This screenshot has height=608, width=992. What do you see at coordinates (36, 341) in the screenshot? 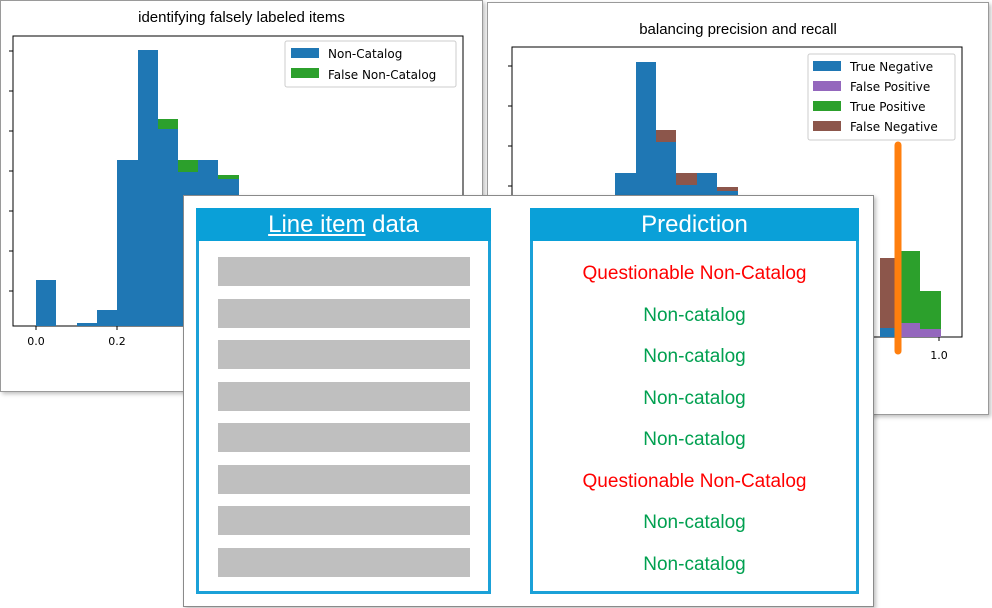
I see `left-x-tick-label: 0.0` at bounding box center [36, 341].